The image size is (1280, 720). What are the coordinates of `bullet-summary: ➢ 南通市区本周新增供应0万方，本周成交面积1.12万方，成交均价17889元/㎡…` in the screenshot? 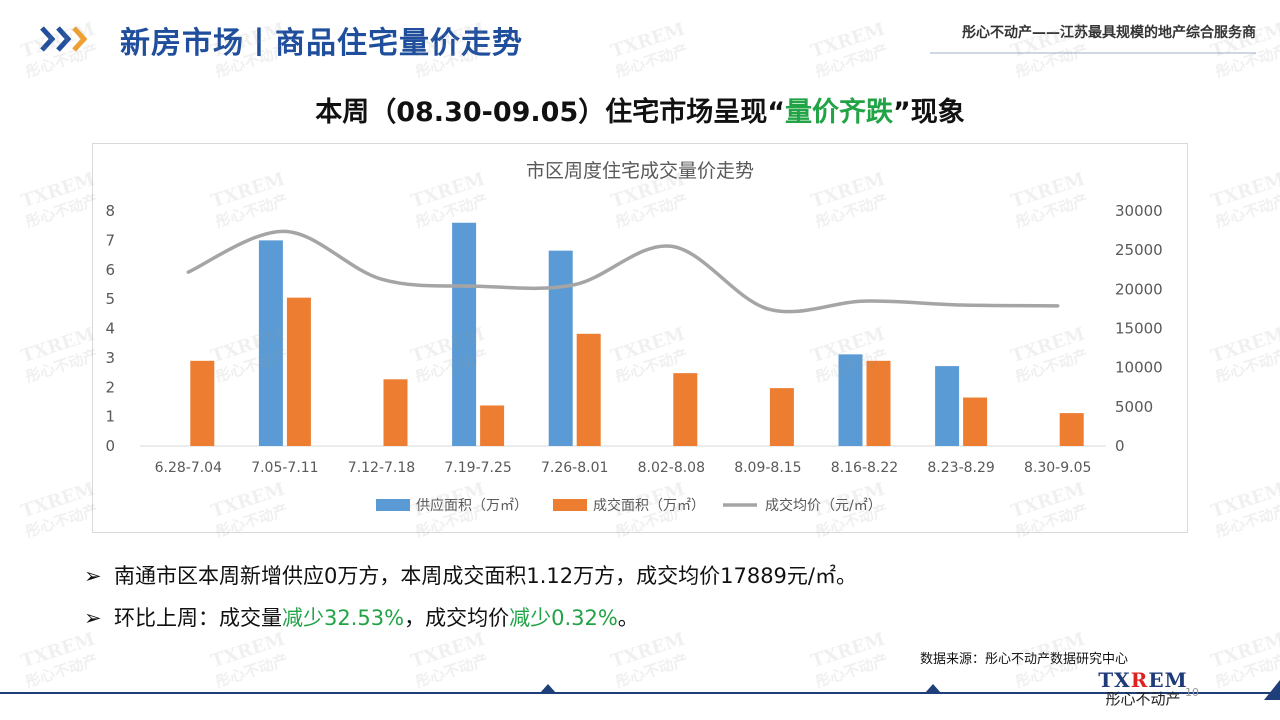 It's located at (470, 575).